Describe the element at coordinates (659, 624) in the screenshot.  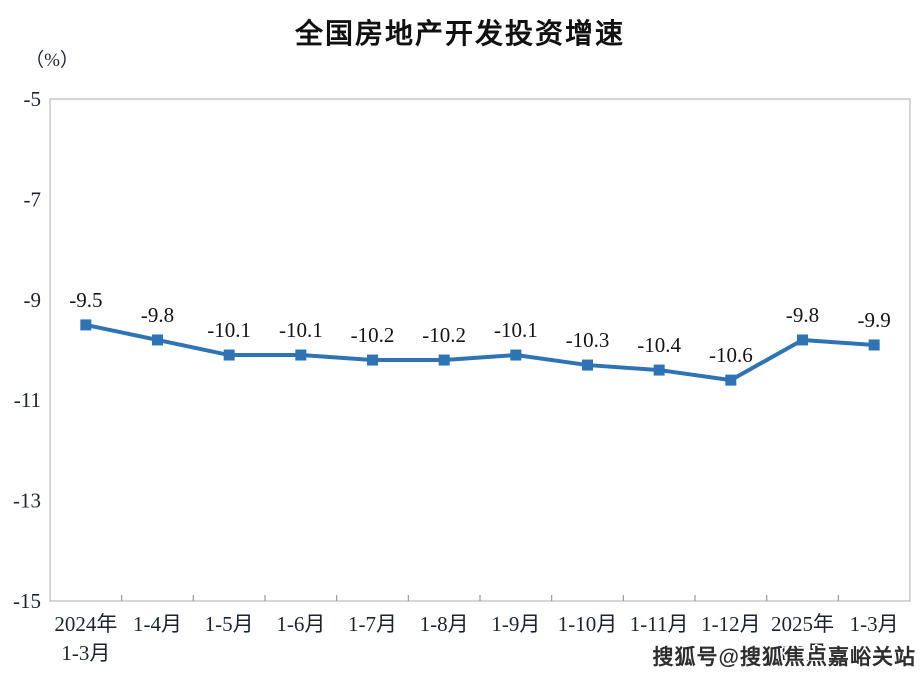
I see `x-axis-category-label: 1-11月` at that location.